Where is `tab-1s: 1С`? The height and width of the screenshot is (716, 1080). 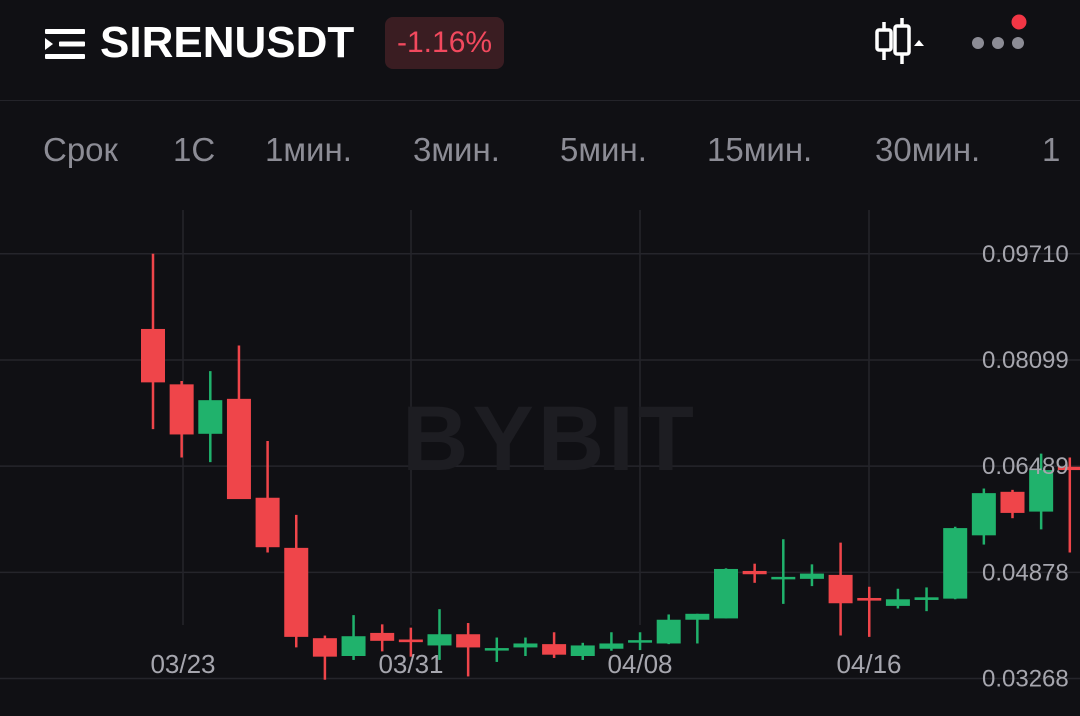
tab-1s: 1С is located at coordinates (194, 149).